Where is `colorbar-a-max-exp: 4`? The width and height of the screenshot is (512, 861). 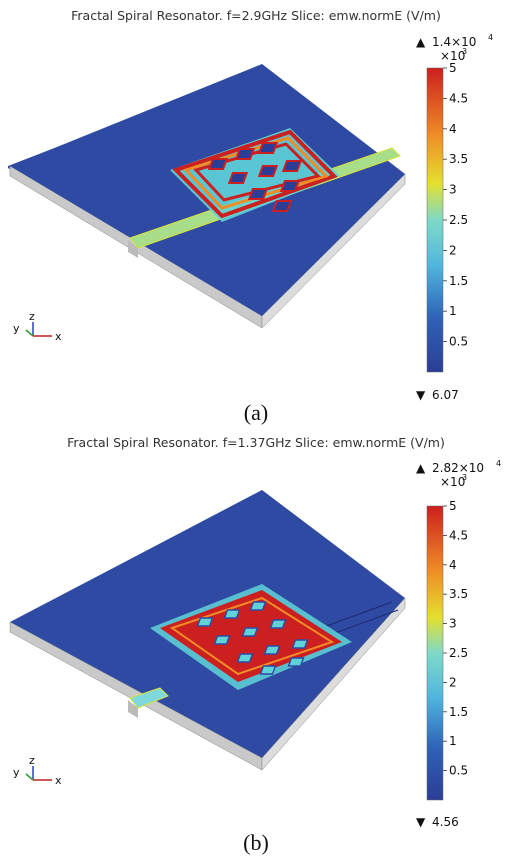 colorbar-a-max-exp: 4 is located at coordinates (490, 37).